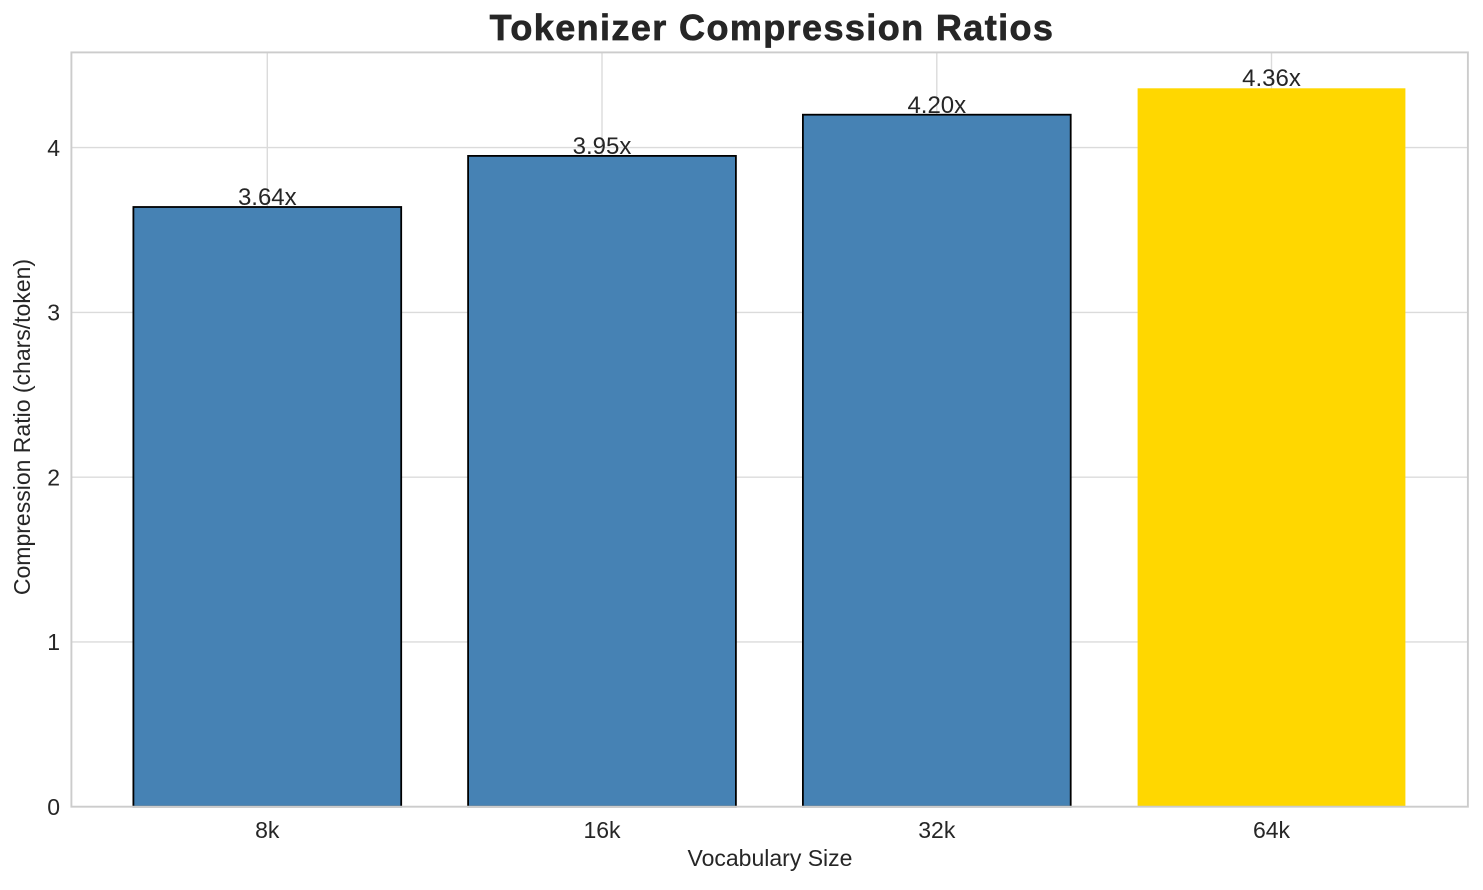 The height and width of the screenshot is (890, 1483). I want to click on svg-text: Tokenizer Compression Ratios, so click(772, 27).